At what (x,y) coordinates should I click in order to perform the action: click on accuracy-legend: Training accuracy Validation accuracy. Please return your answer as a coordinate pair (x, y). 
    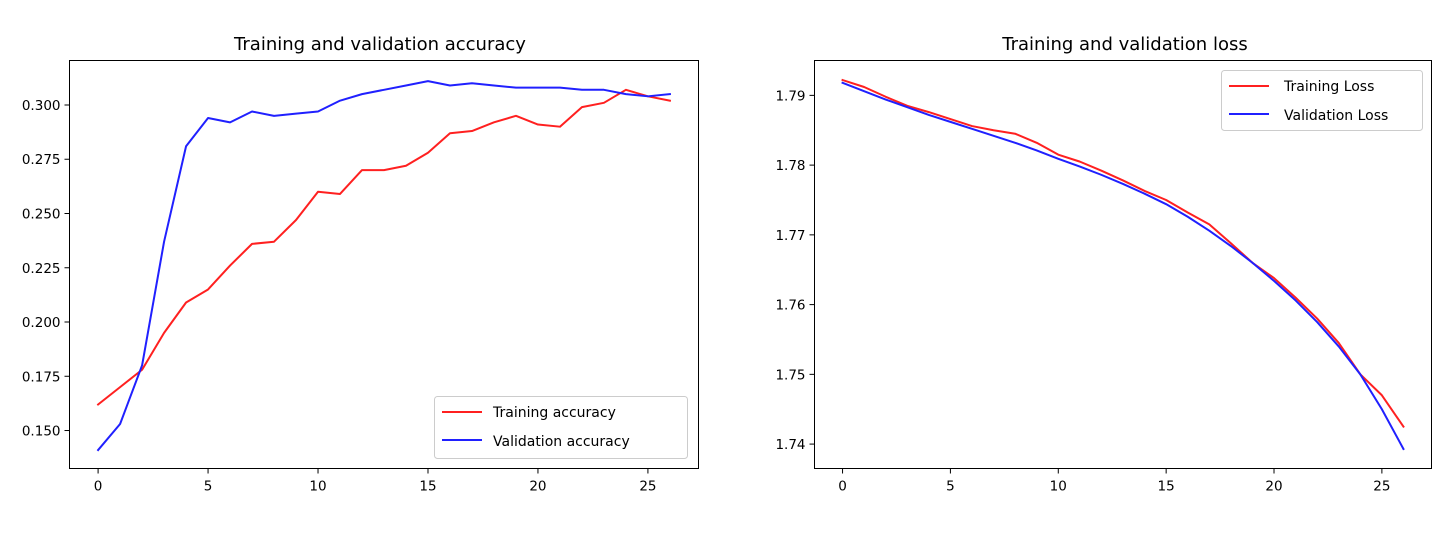
    Looking at the image, I should click on (561, 427).